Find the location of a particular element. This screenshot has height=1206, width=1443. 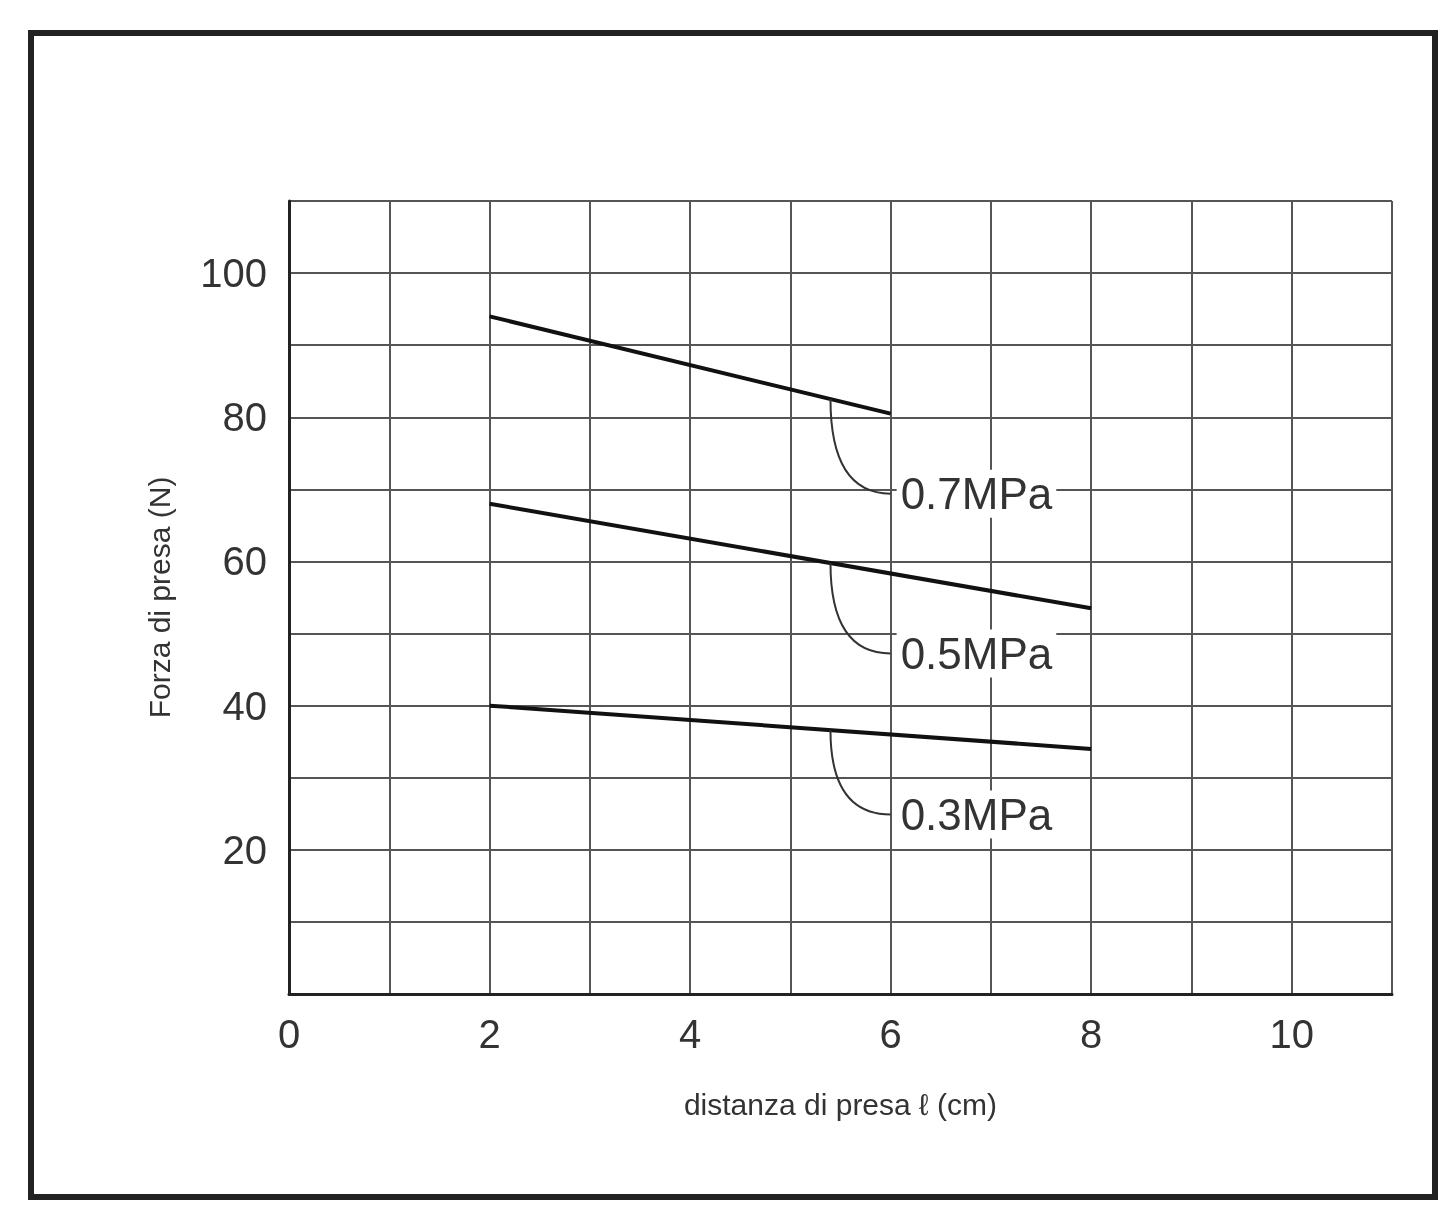

x-tick-label: 0 is located at coordinates (289, 1034).